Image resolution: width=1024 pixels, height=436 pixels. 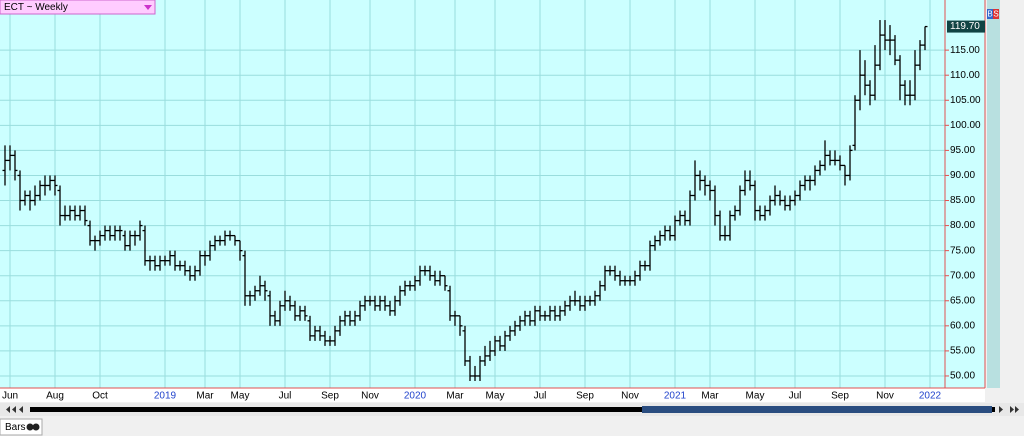 I want to click on x-tick-label: 2019, so click(x=165, y=396).